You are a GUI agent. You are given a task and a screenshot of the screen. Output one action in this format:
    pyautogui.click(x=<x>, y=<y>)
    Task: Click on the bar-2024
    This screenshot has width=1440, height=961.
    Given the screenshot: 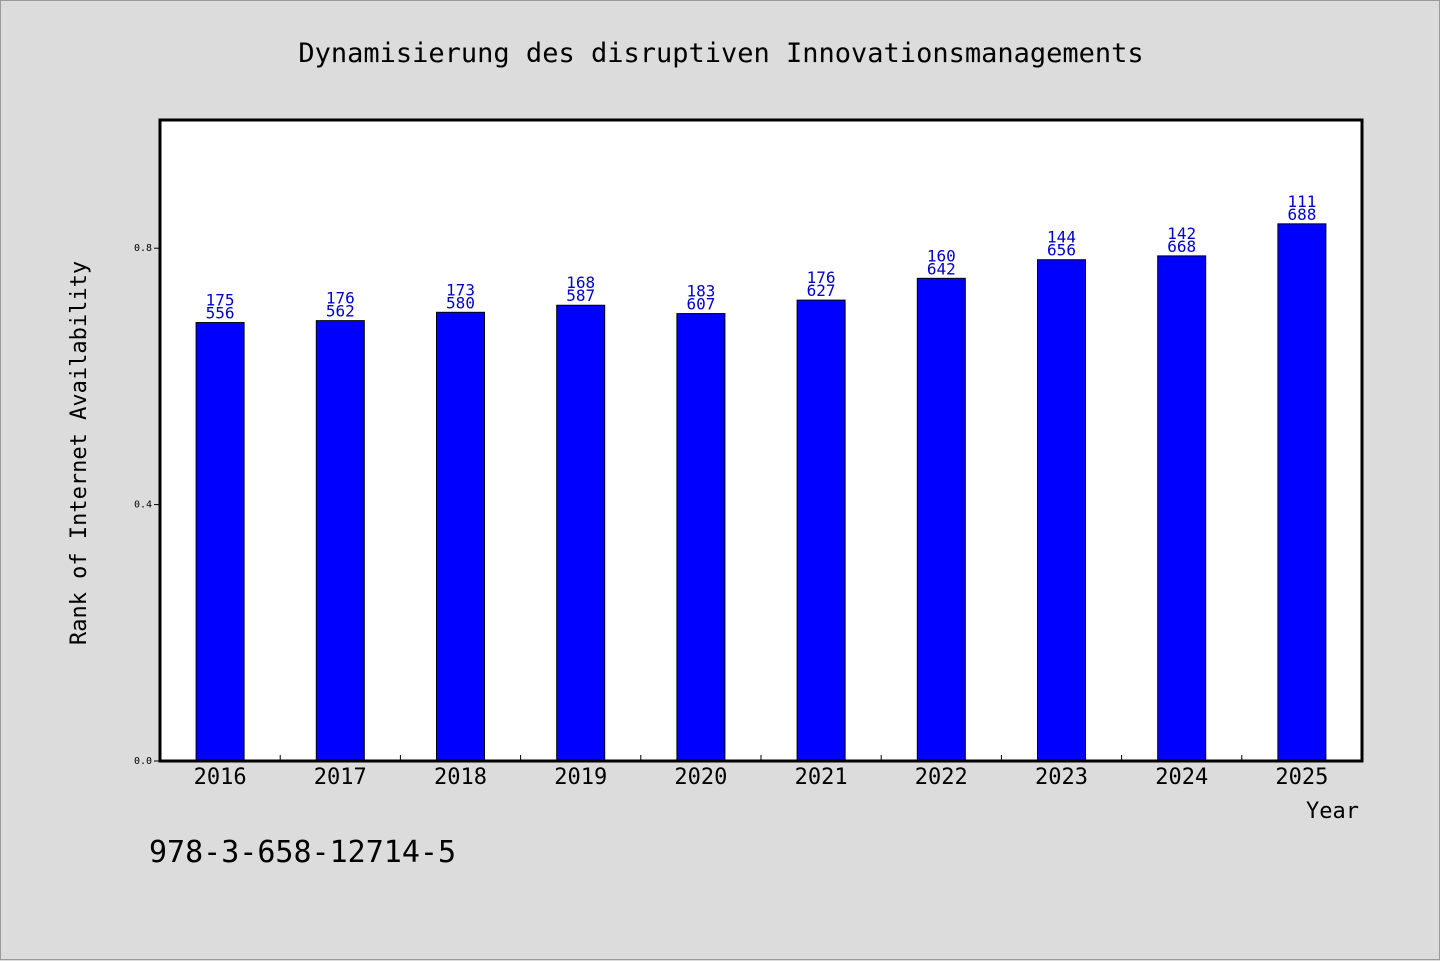 What is the action you would take?
    pyautogui.click(x=1182, y=508)
    